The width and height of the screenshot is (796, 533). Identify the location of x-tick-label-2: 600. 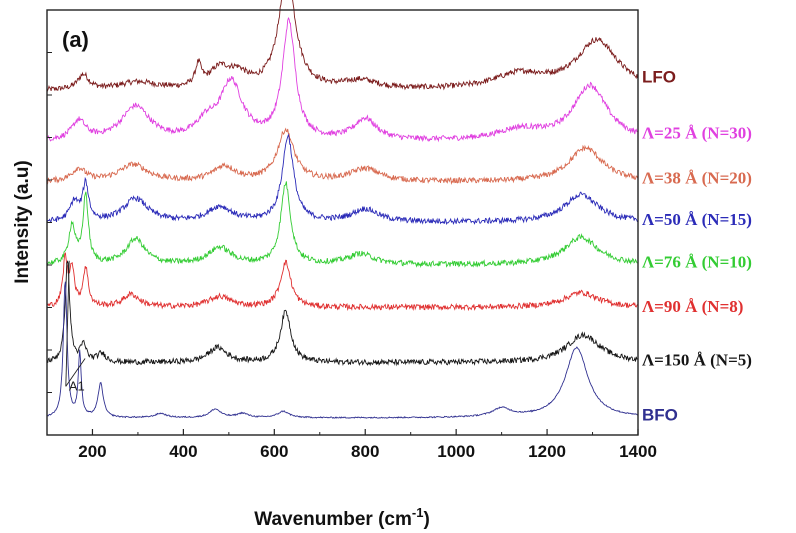
(274, 451).